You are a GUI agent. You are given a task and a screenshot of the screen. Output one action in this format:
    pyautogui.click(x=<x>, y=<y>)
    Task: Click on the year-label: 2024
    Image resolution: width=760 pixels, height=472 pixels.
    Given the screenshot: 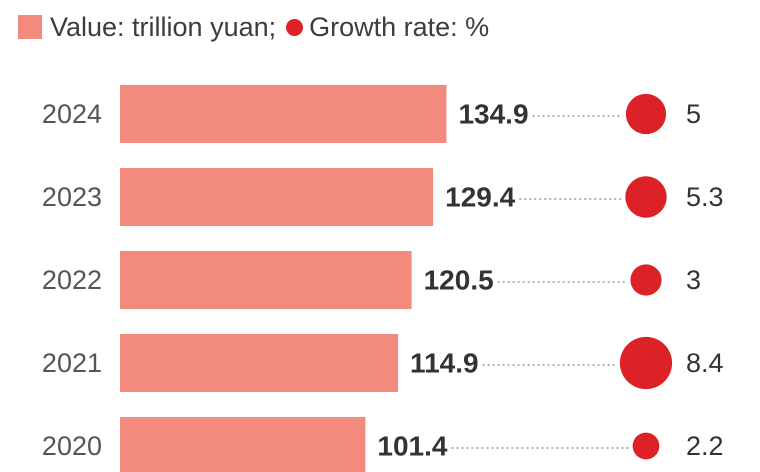 What is the action you would take?
    pyautogui.click(x=72, y=114)
    